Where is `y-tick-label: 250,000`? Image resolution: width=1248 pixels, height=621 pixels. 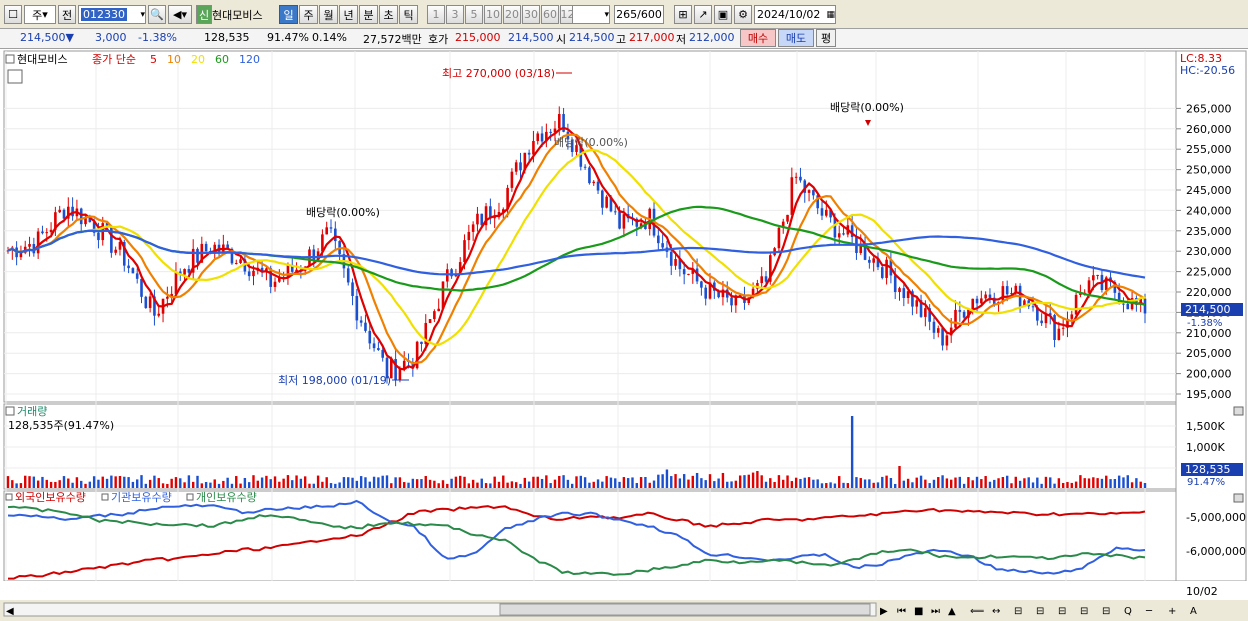 y-tick-label: 250,000 is located at coordinates (1209, 170).